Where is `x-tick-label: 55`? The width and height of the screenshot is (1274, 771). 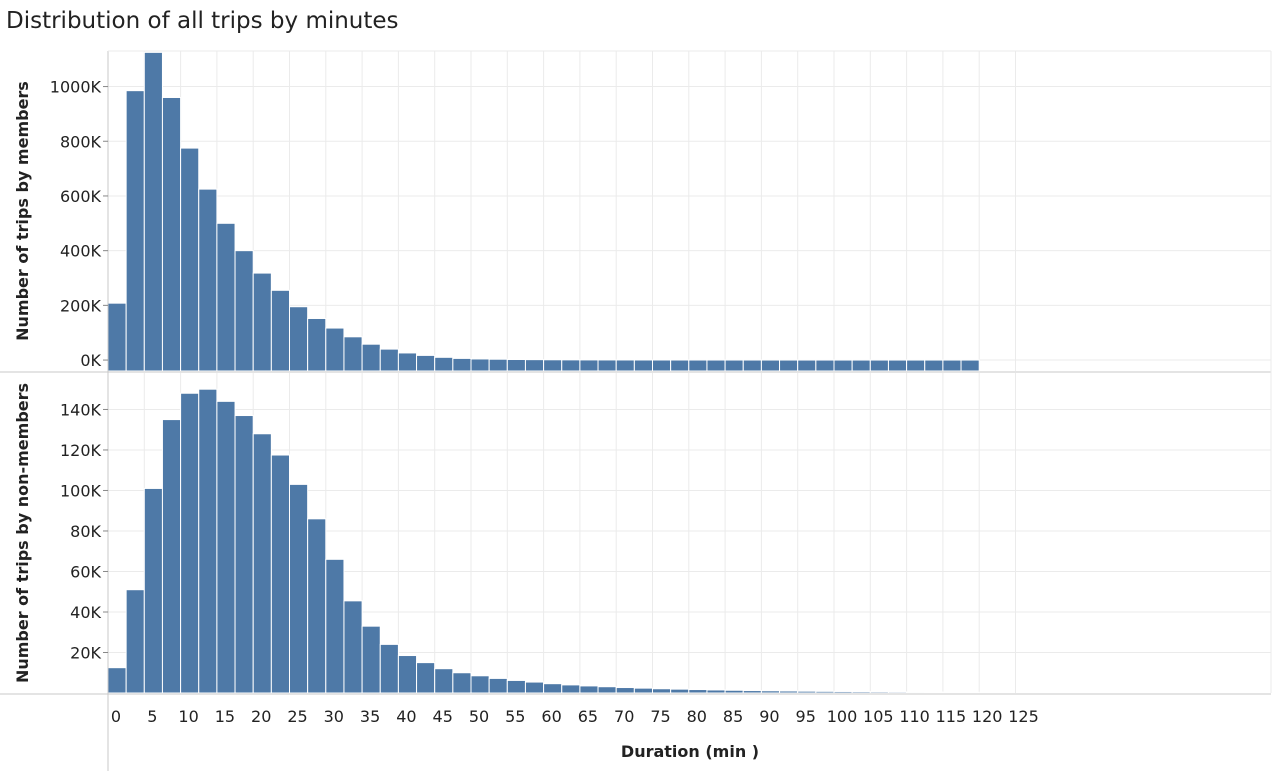
x-tick-label: 55 is located at coordinates (515, 716).